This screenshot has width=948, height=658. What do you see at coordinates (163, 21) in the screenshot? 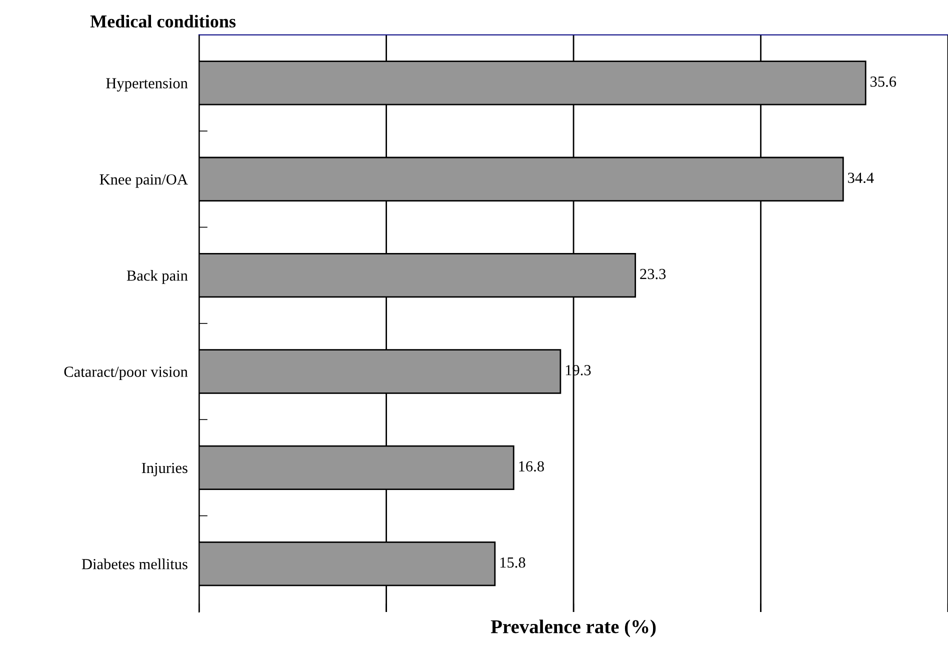
I see `chart-title: Medical conditions` at bounding box center [163, 21].